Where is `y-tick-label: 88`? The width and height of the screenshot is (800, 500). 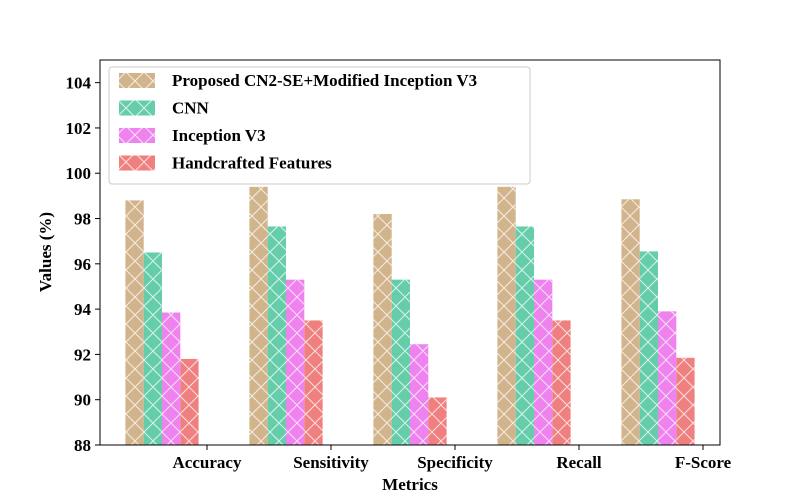
y-tick-label: 88 is located at coordinates (82, 445).